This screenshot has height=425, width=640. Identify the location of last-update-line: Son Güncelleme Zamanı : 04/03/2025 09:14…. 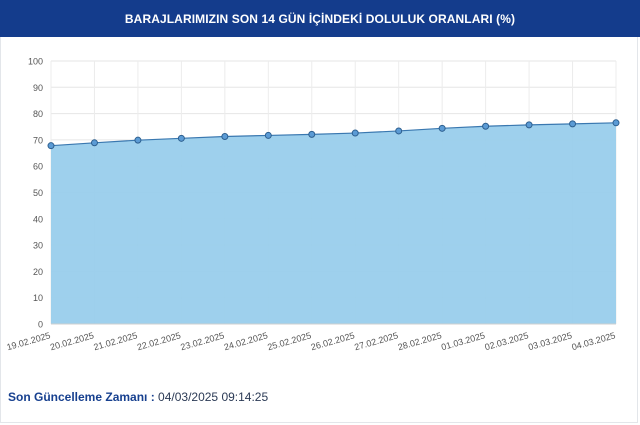
(138, 397).